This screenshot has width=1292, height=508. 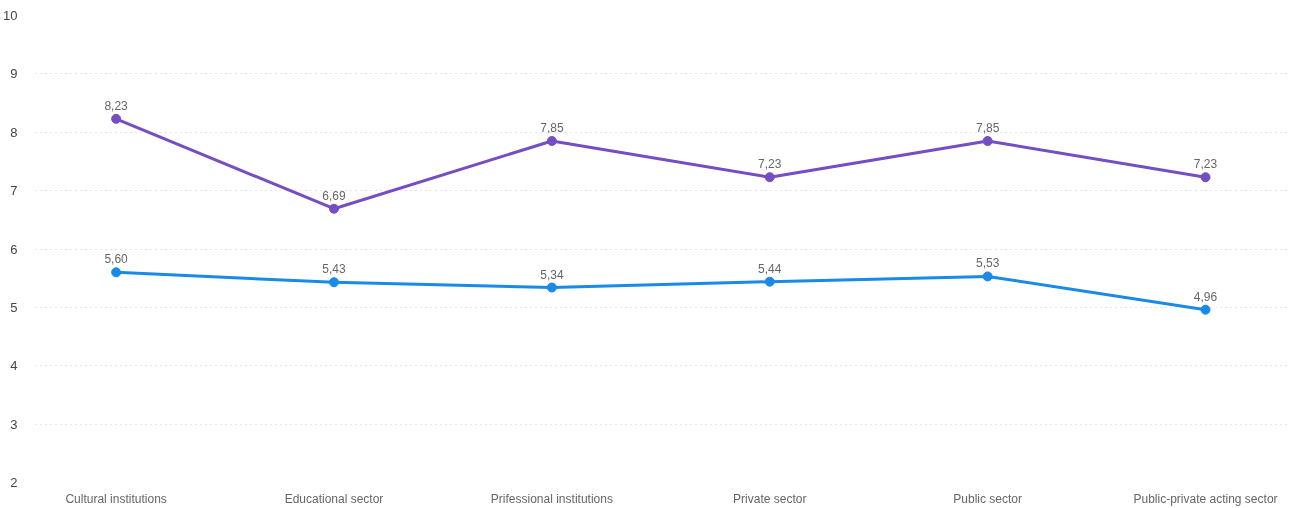 What do you see at coordinates (770, 268) in the screenshot?
I see `data-label: 5,44` at bounding box center [770, 268].